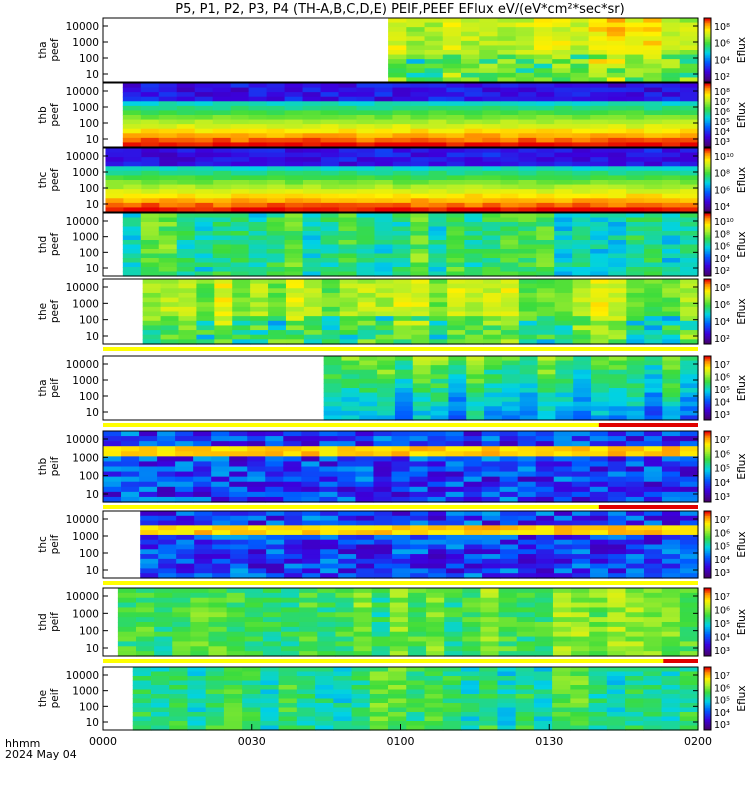 This screenshot has width=750, height=800. What do you see at coordinates (89, 477) in the screenshot?
I see `y-tick-label: 100` at bounding box center [89, 477].